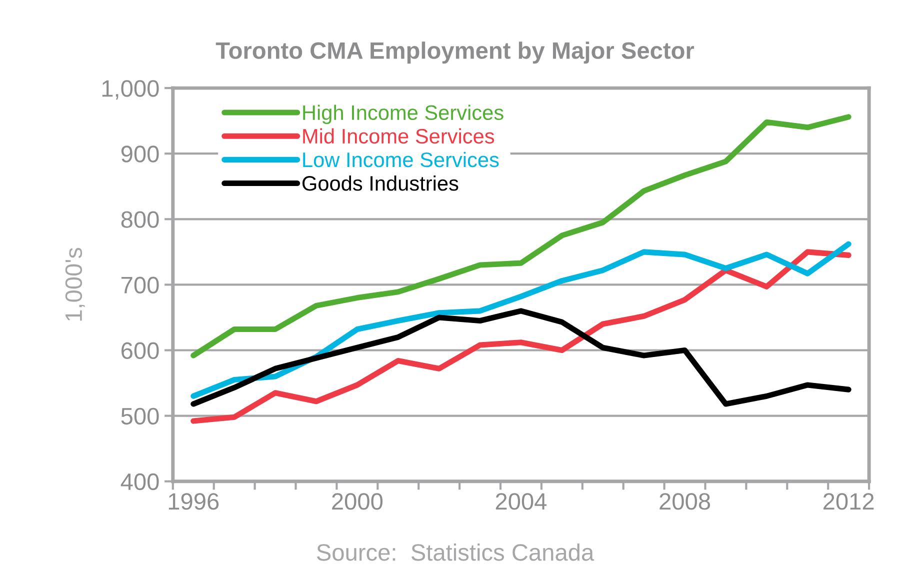  What do you see at coordinates (193, 501) in the screenshot?
I see `x-tick-label: 1996` at bounding box center [193, 501].